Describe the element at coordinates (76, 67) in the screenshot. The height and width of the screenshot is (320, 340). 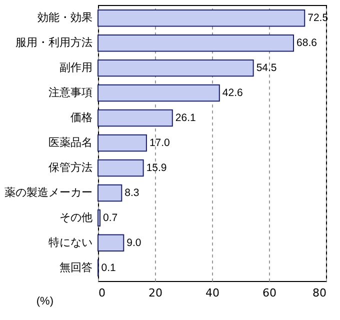
I see `y-tick-label: 副作用` at that location.